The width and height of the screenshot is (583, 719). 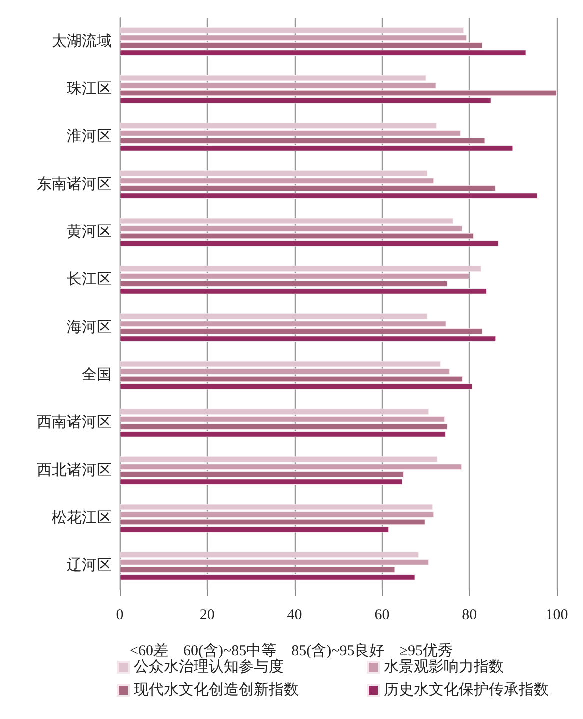 What do you see at coordinates (216, 690) in the screenshot?
I see `legend-label: 现代水文化创造创新指数` at bounding box center [216, 690].